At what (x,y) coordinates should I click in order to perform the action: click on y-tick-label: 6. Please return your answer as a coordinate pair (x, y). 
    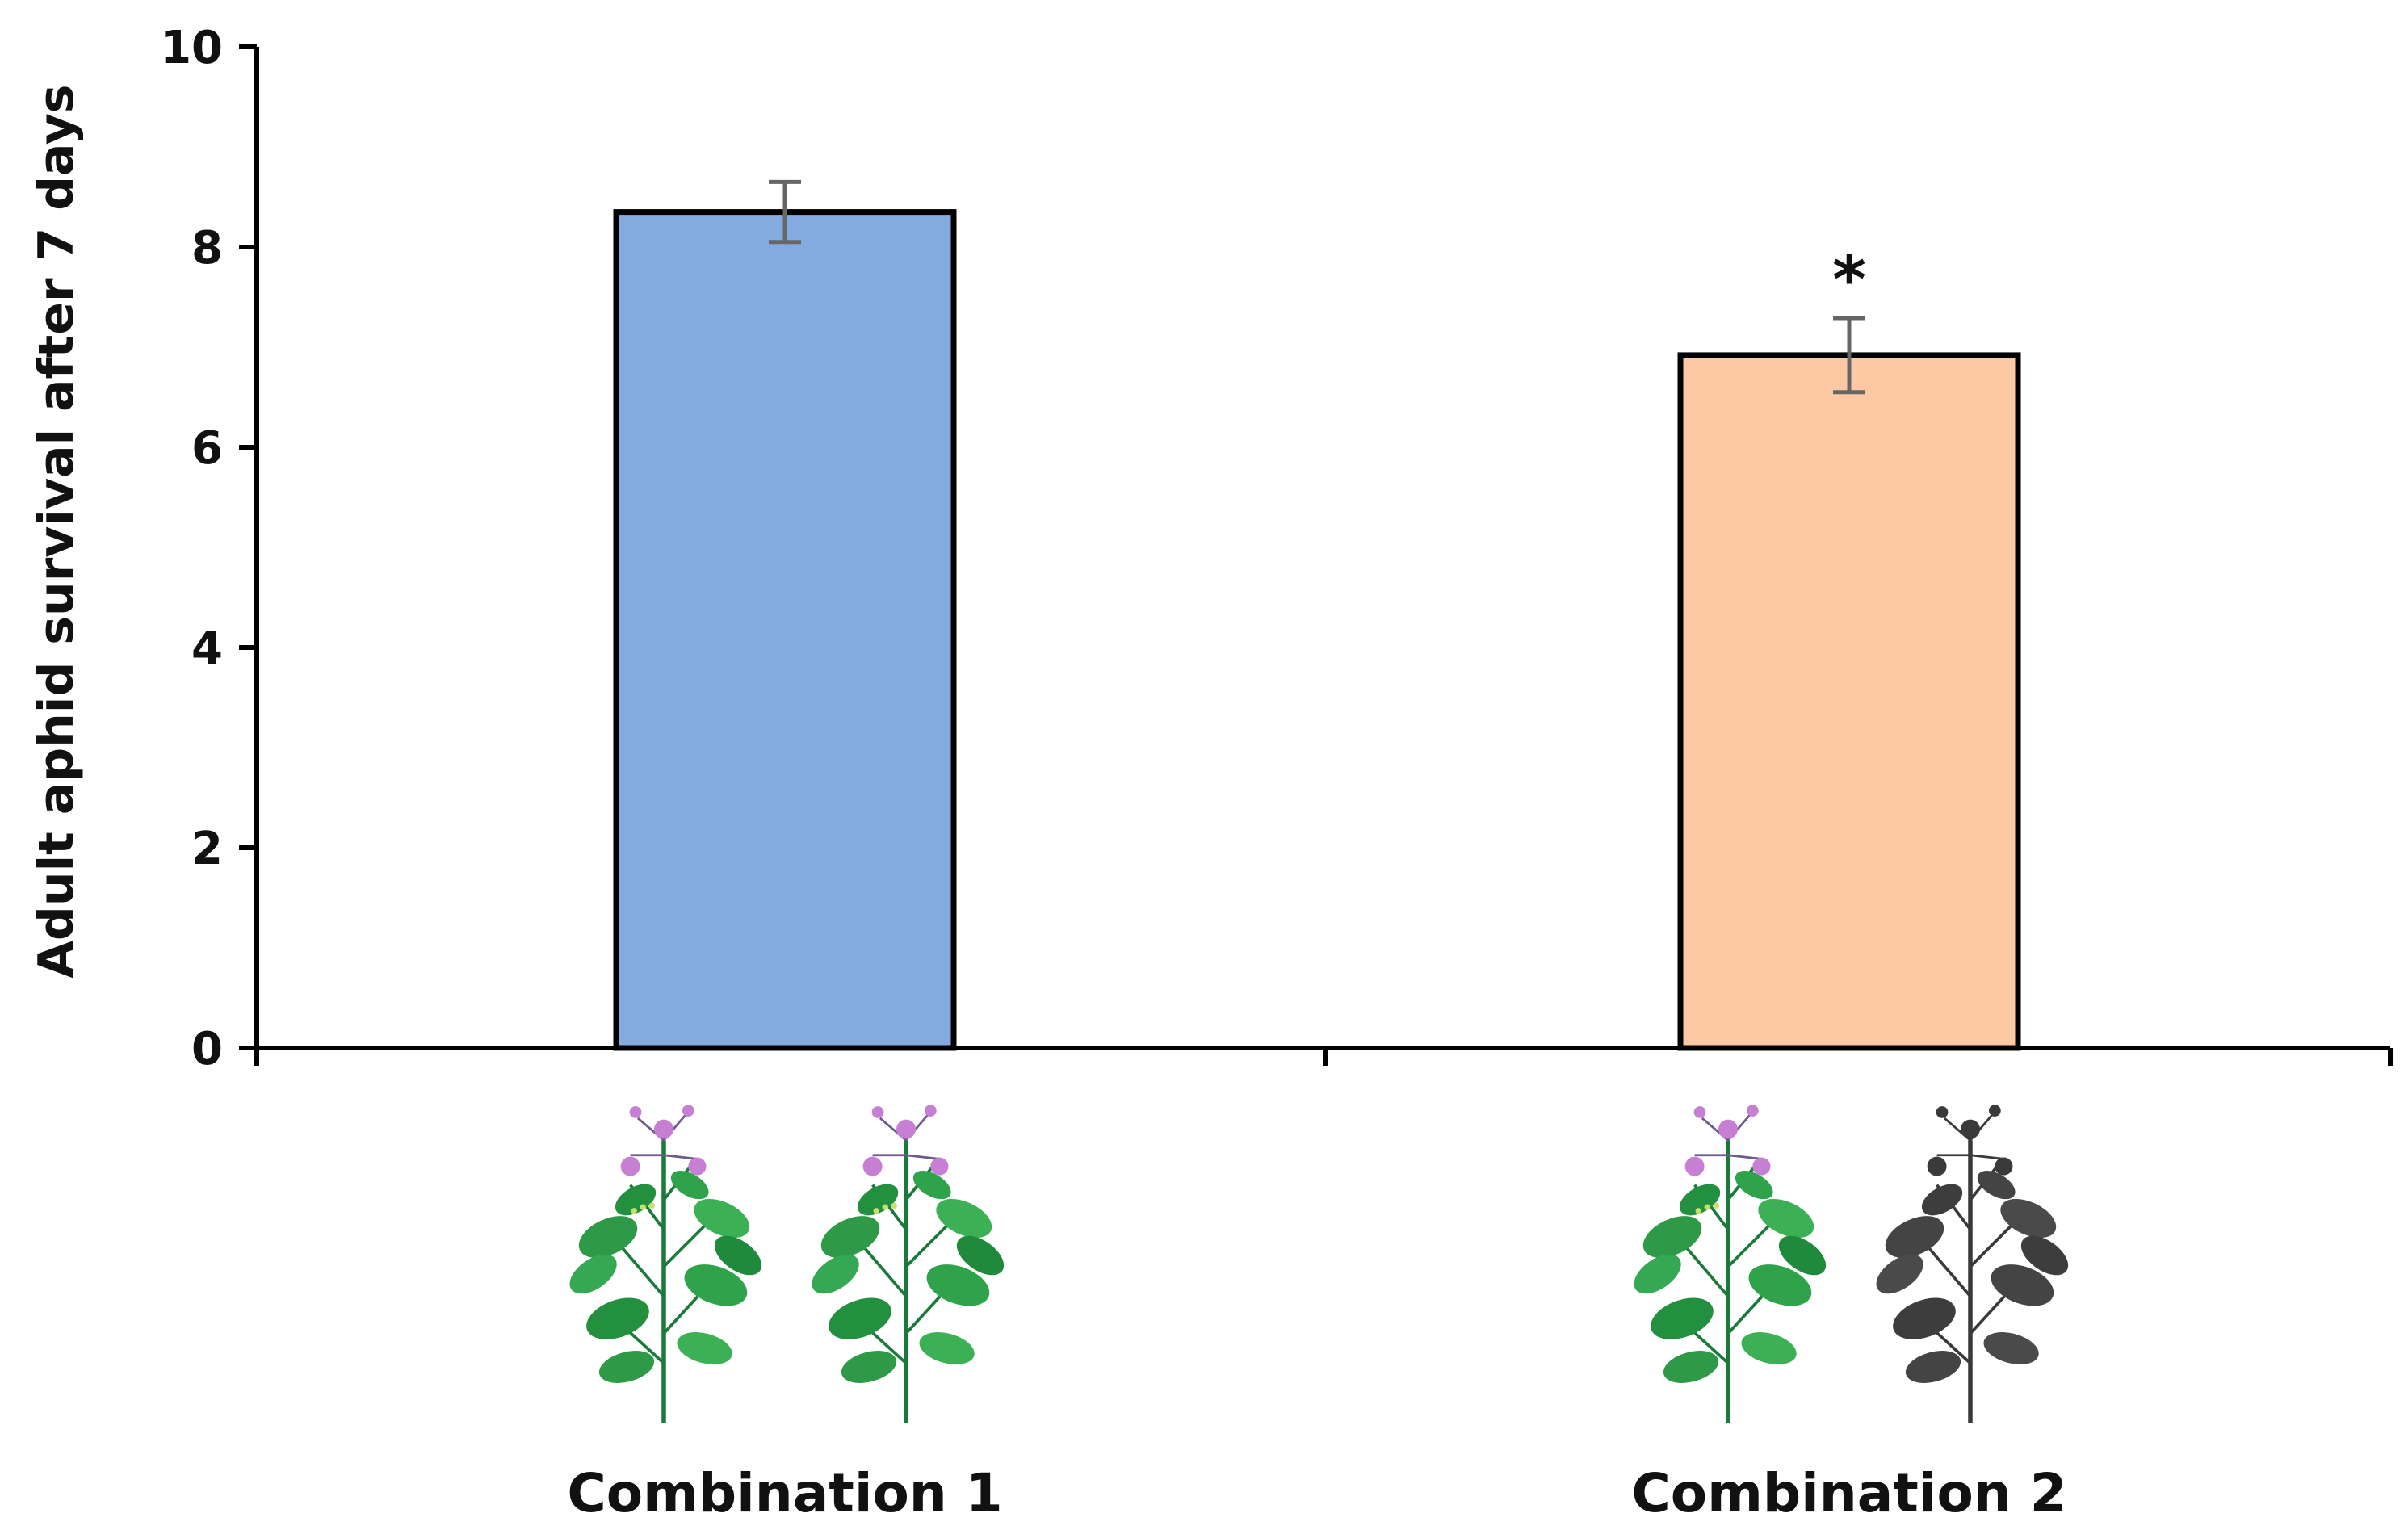
    Looking at the image, I should click on (207, 448).